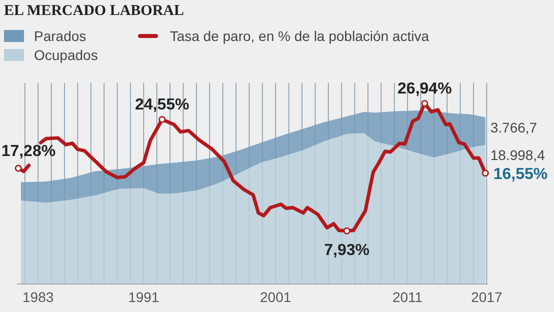  What do you see at coordinates (94, 11) in the screenshot?
I see `chart-title: EL MERCADO LABORAL` at bounding box center [94, 11].